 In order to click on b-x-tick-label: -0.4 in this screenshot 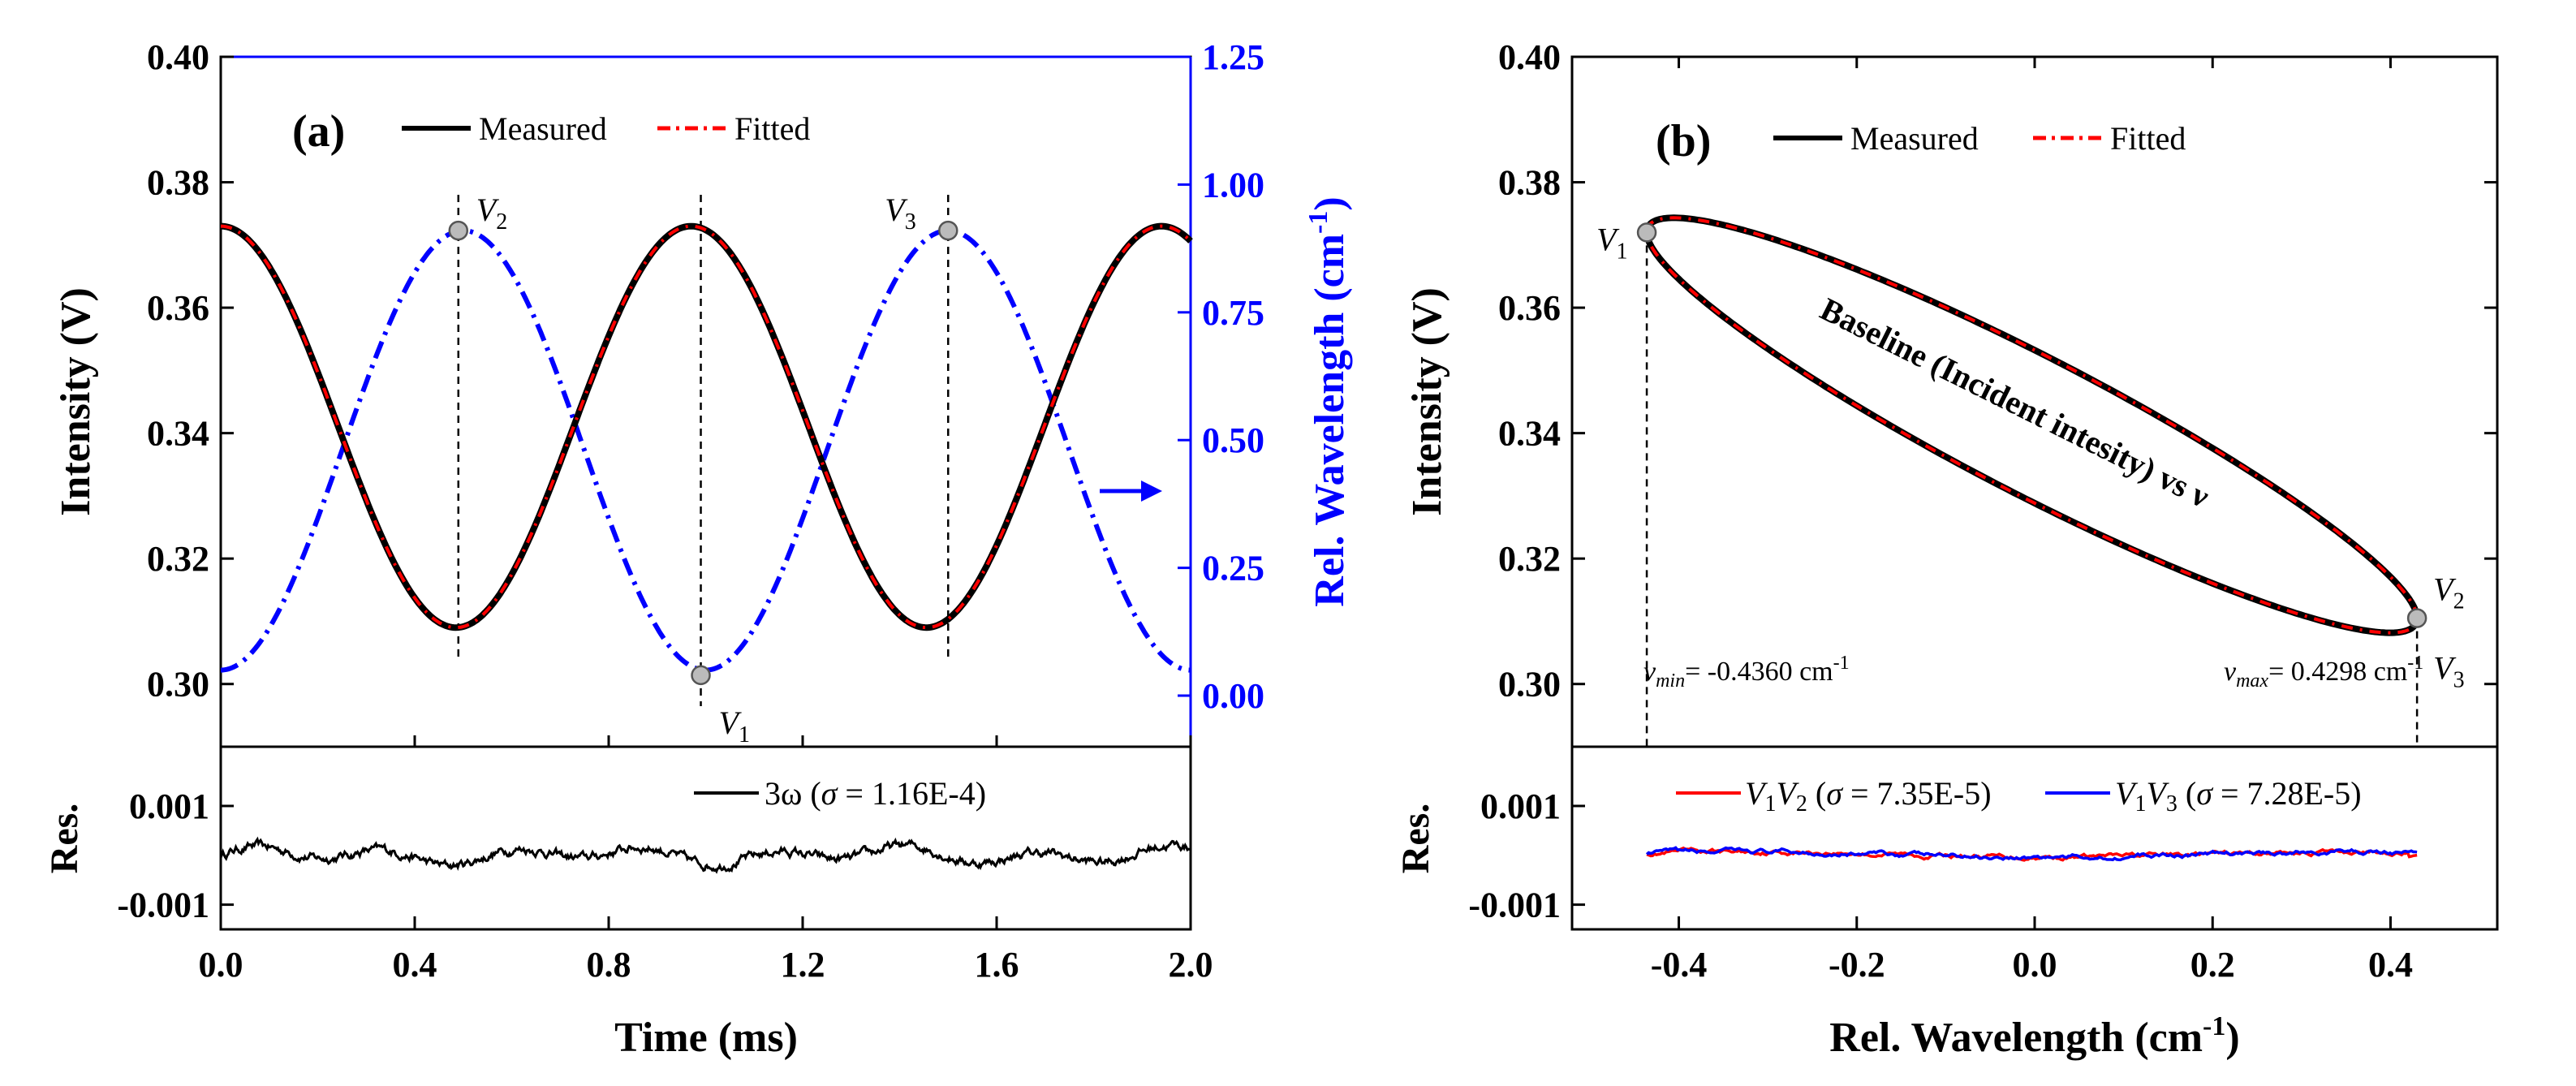, I will do `click(1680, 965)`.